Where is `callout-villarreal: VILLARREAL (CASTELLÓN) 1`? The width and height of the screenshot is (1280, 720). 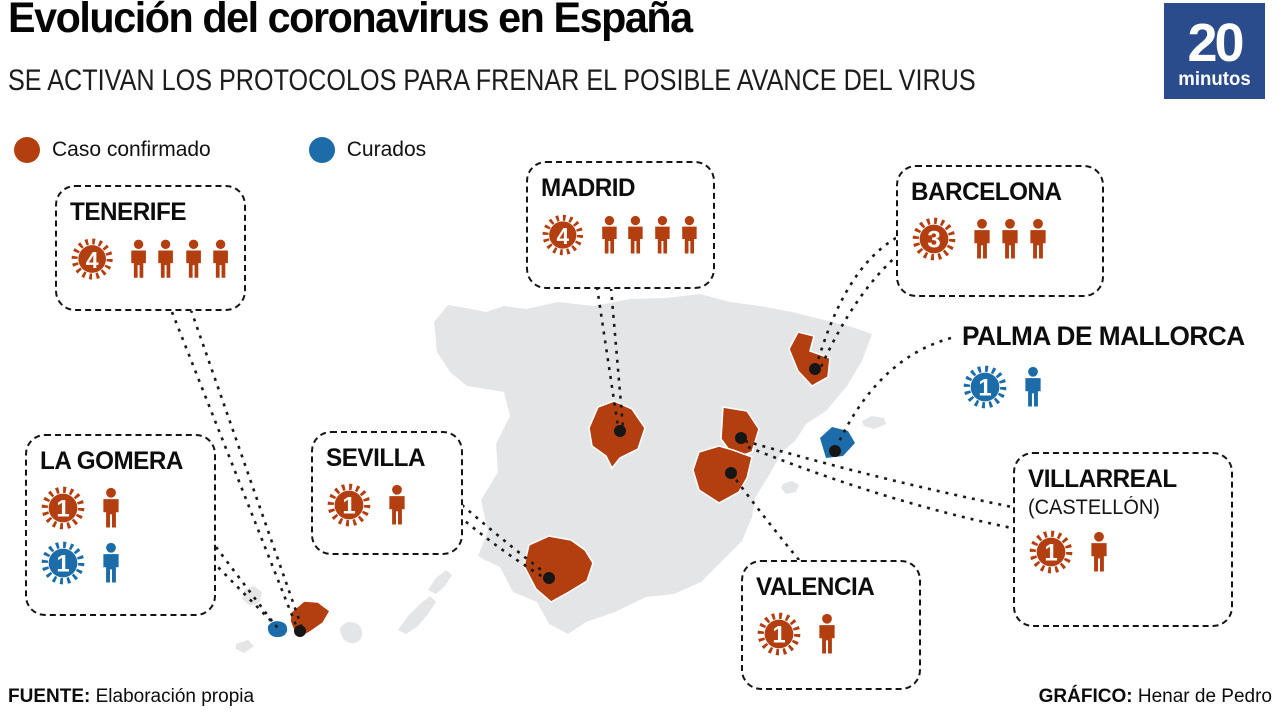 callout-villarreal: VILLARREAL (CASTELLÓN) 1 is located at coordinates (1123, 539).